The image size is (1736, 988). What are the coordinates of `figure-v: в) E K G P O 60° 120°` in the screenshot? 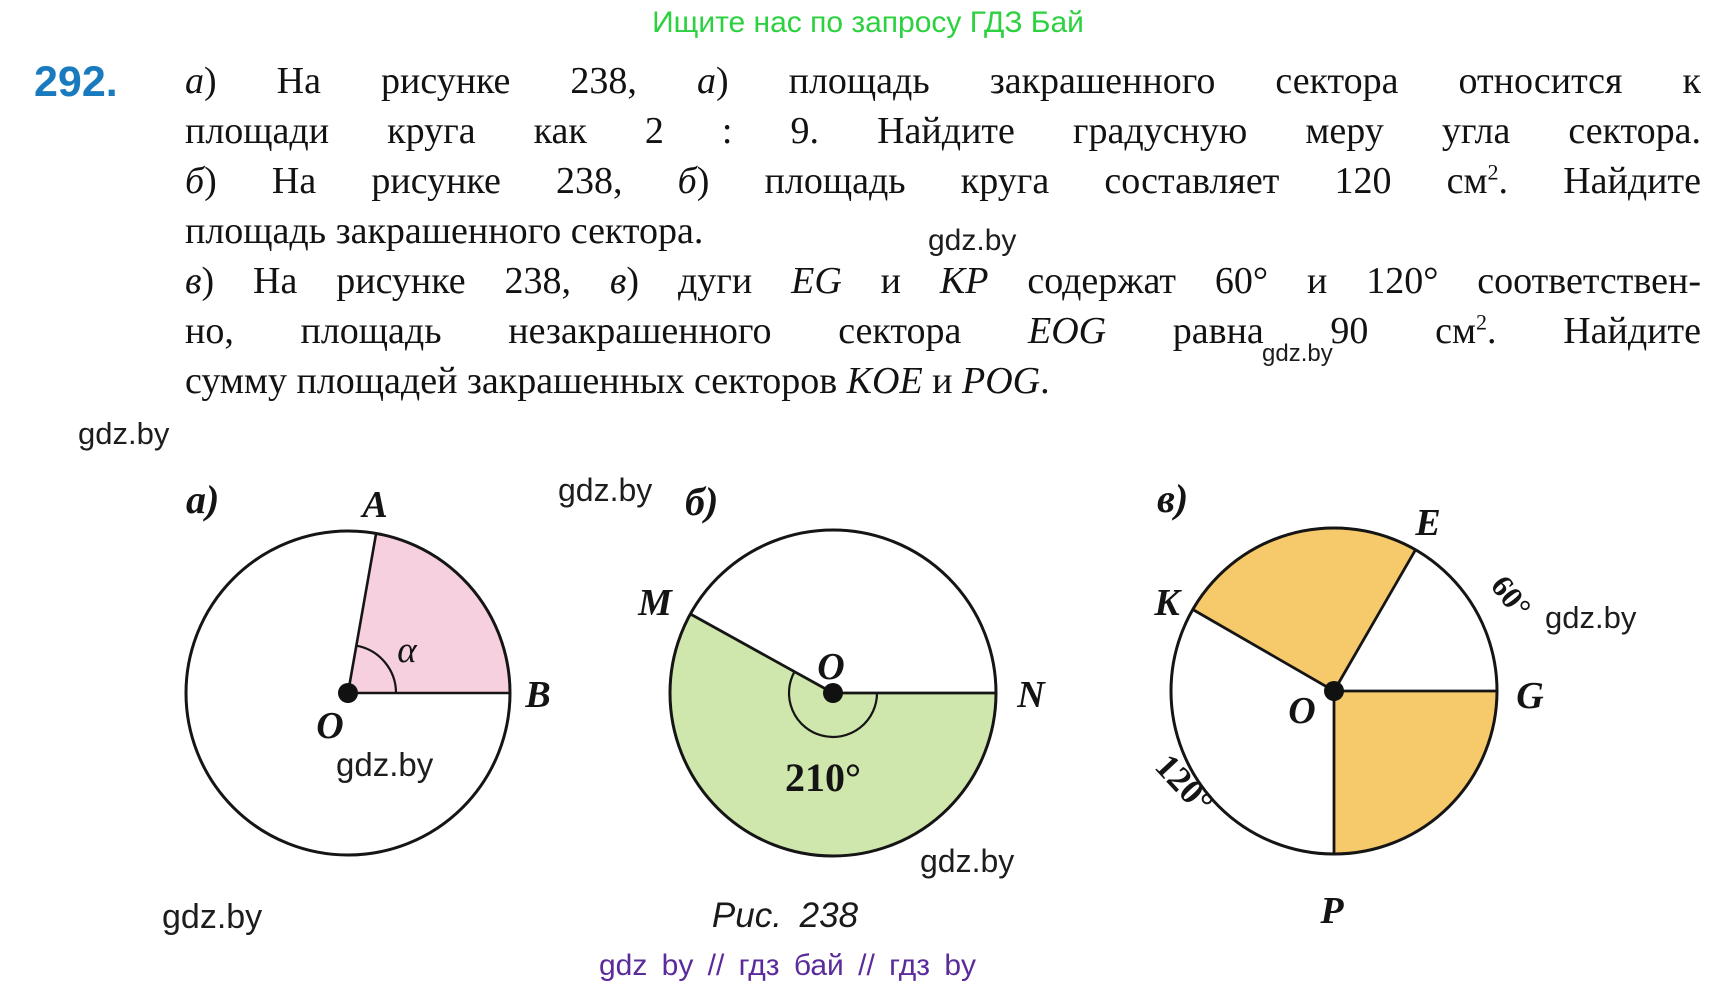 It's located at (1345, 704).